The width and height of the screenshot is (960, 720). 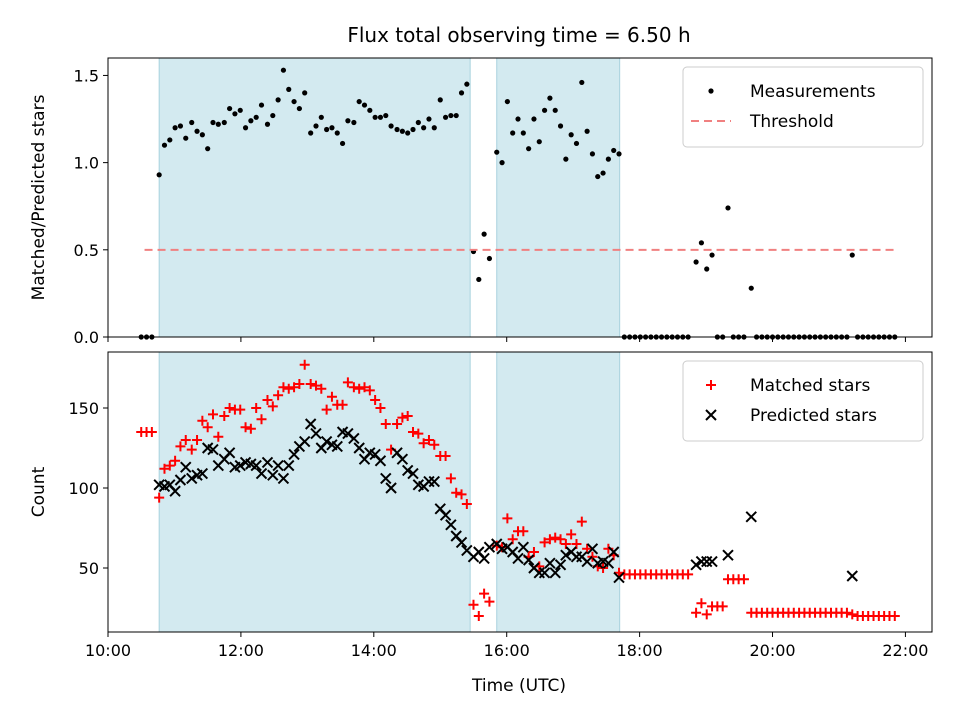 I want to click on legend-box, so click(x=803, y=401).